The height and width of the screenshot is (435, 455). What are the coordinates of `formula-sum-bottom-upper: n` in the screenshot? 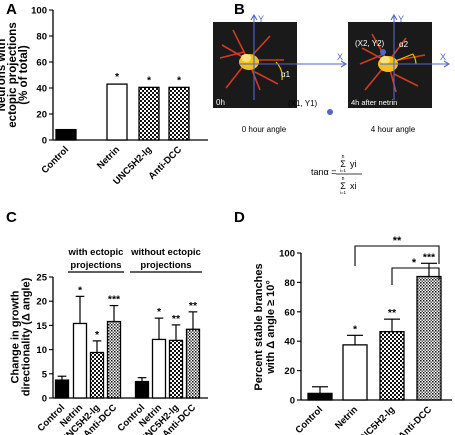 It's located at (343, 179).